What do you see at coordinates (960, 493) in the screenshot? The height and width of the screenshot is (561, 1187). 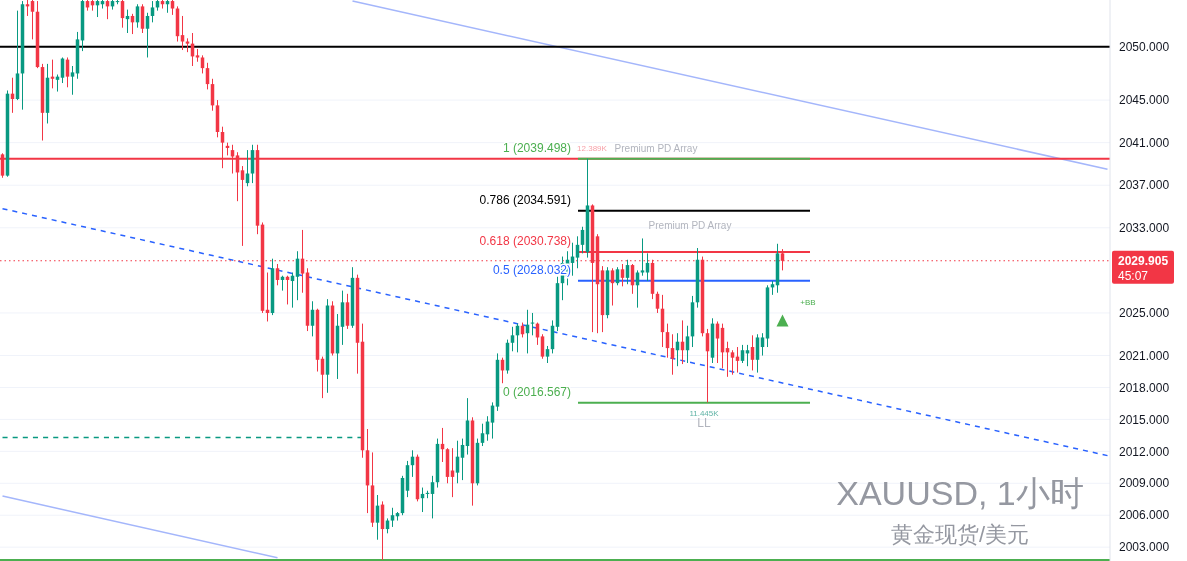 I see `text: XAUUSD, 1小时` at bounding box center [960, 493].